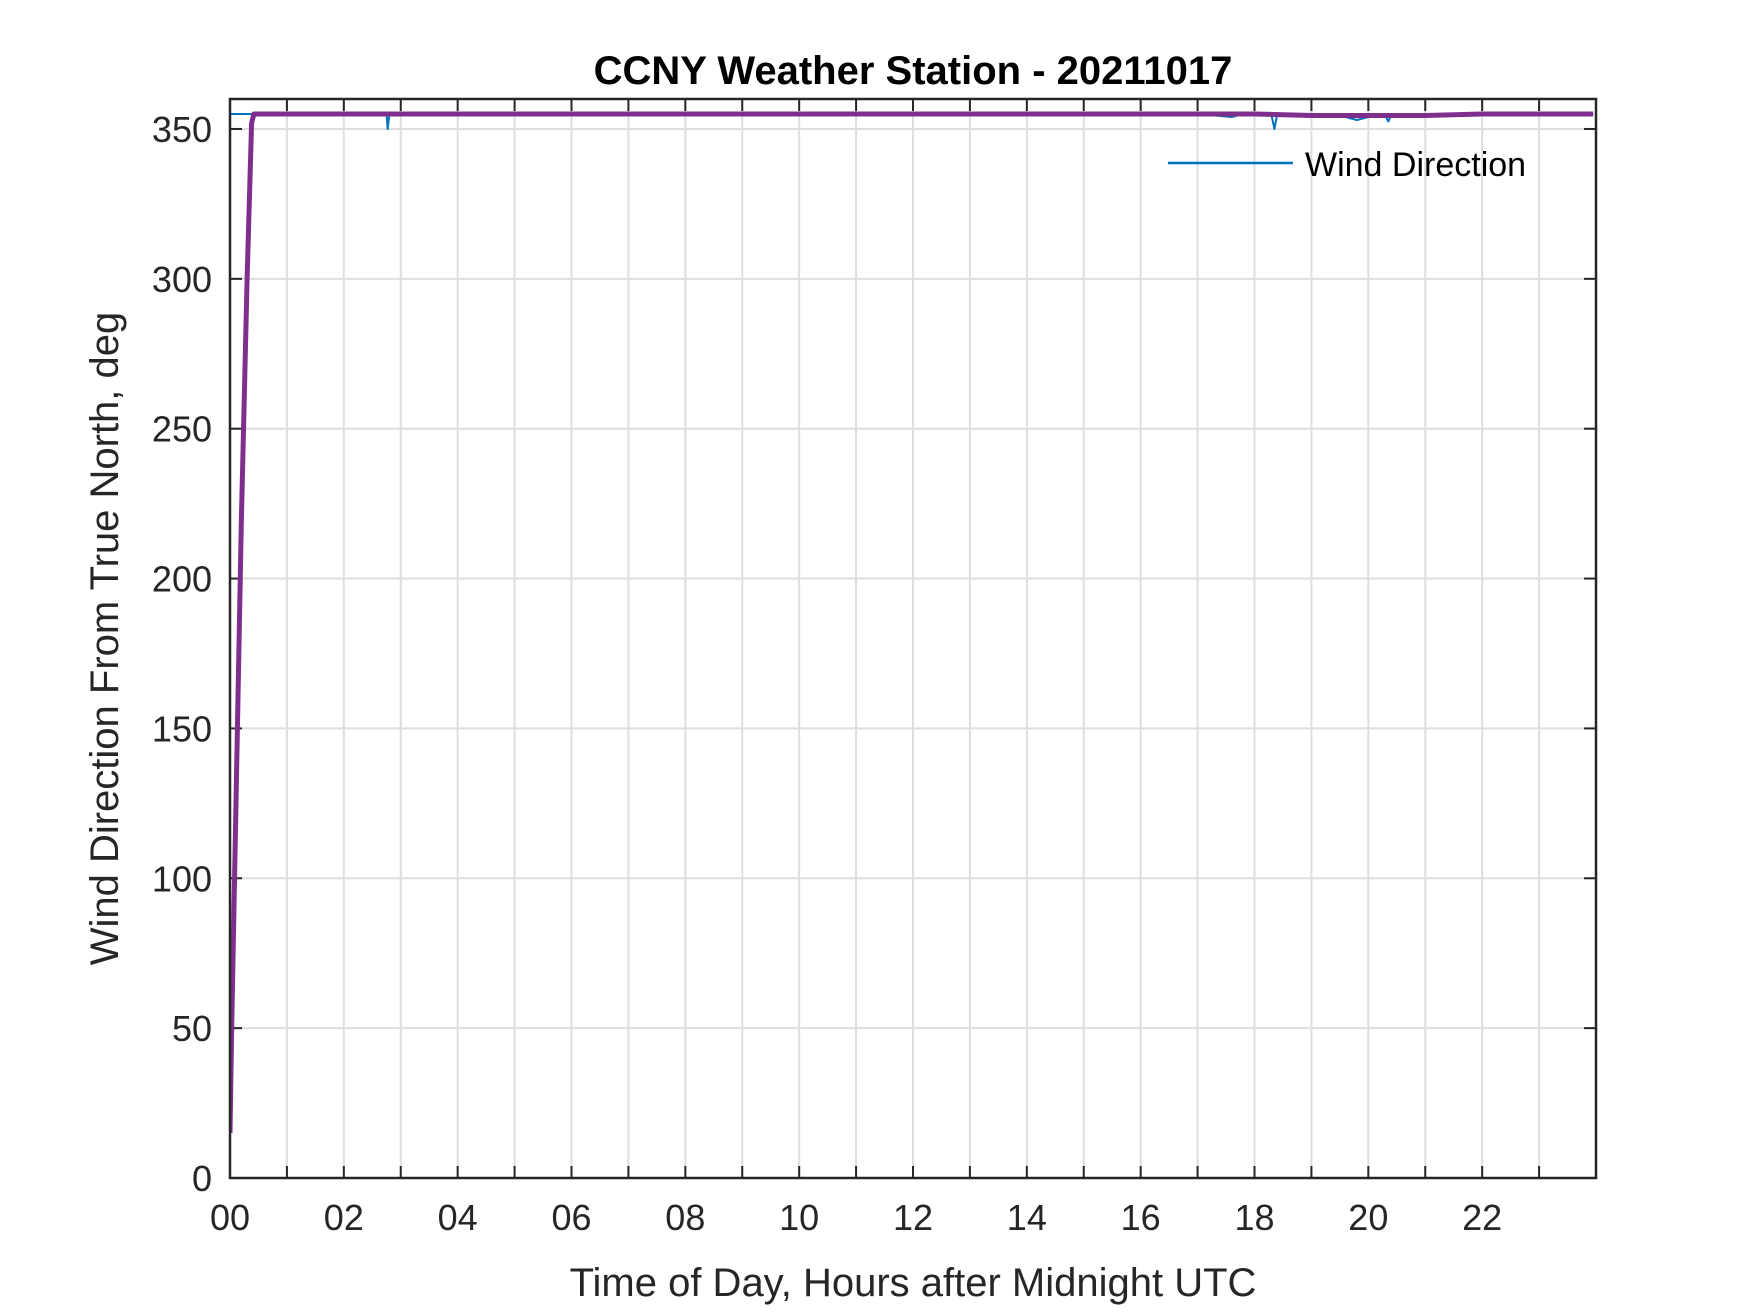 The width and height of the screenshot is (1750, 1313). Describe the element at coordinates (685, 1217) in the screenshot. I see `x-tick-label: 08` at that location.